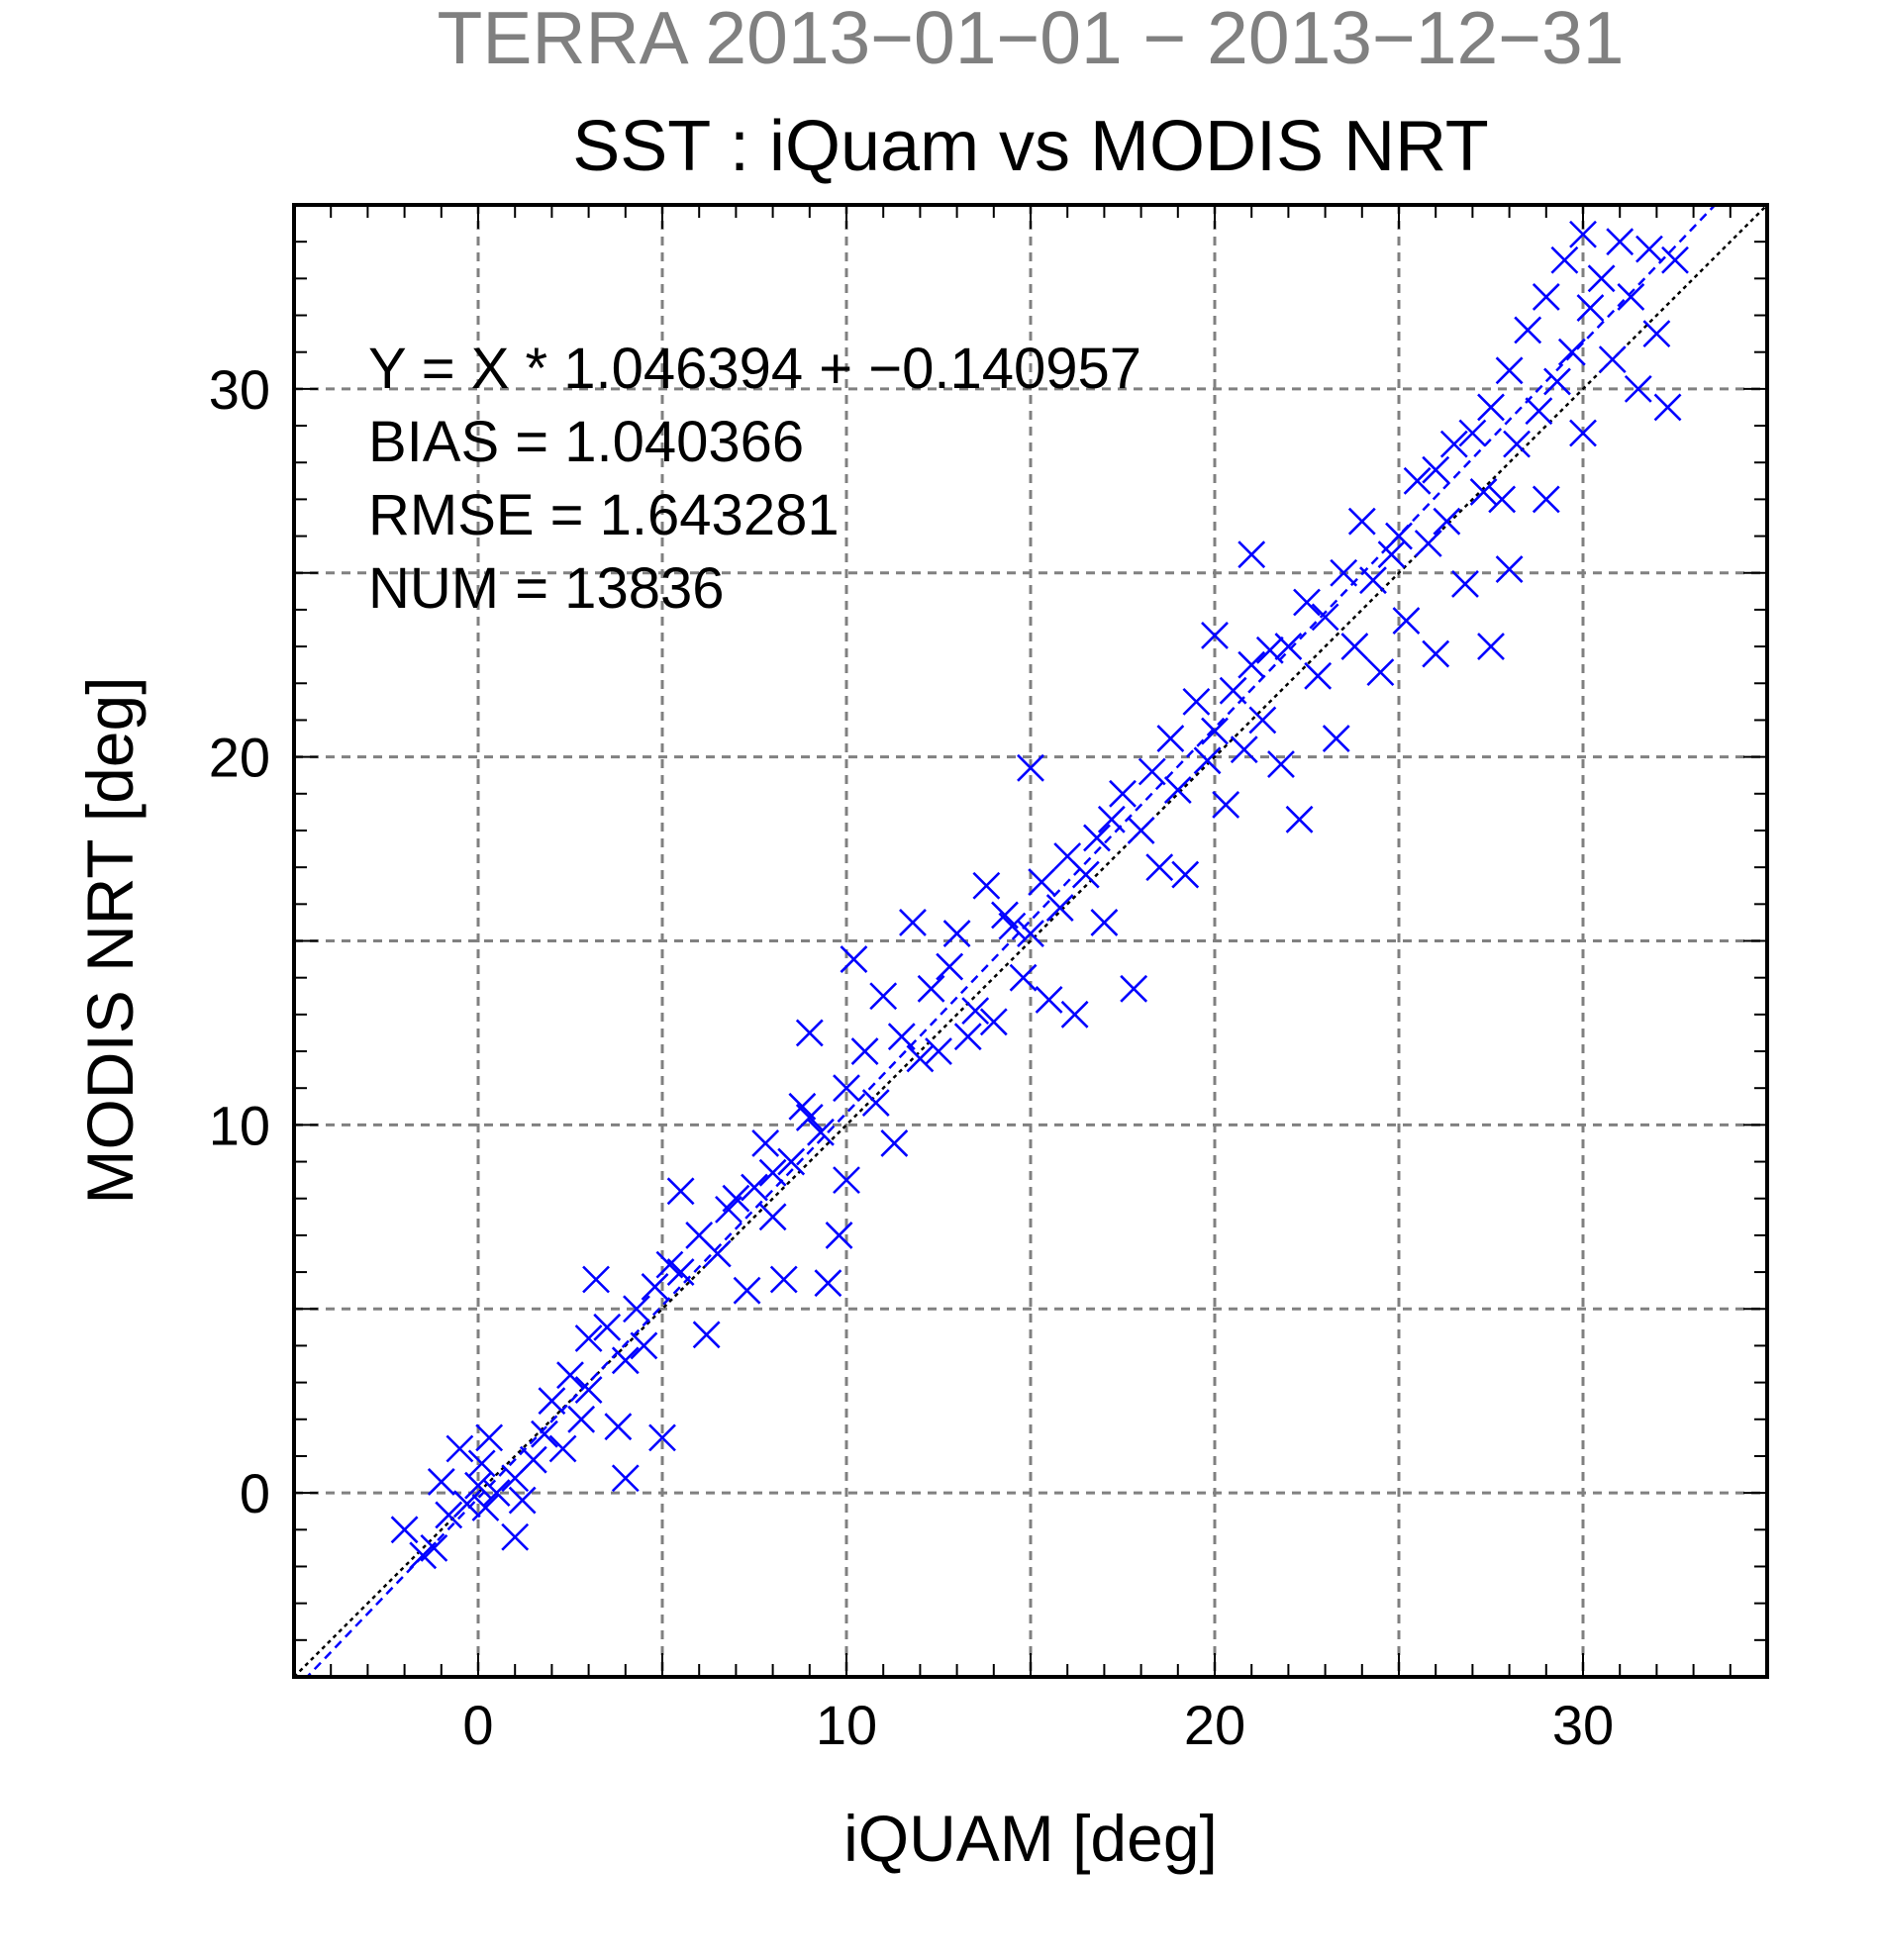 This screenshot has height=1960, width=1881. Describe the element at coordinates (1030, 146) in the screenshot. I see `chart-subtitle: SST : iQuam vs MODIS NRT` at that location.